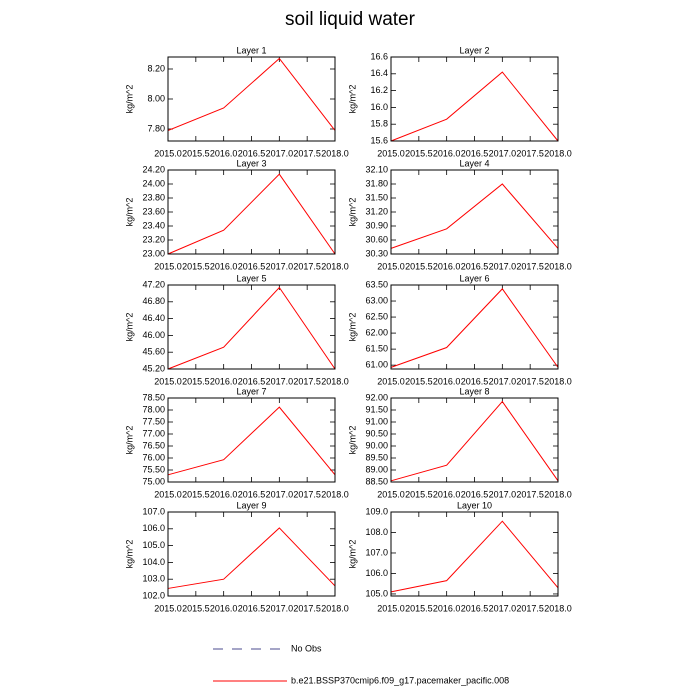  What do you see at coordinates (156, 128) in the screenshot?
I see `y-tick-label: 7.80` at bounding box center [156, 128].